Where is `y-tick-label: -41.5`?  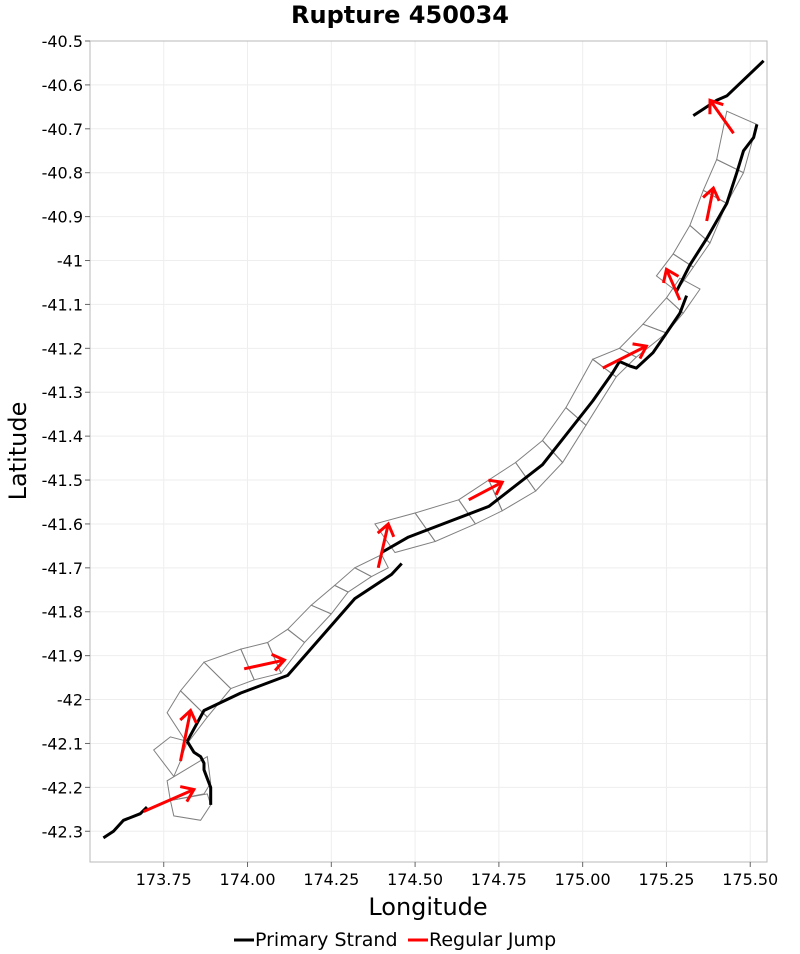
y-tick-label: -41.5 is located at coordinates (62, 480).